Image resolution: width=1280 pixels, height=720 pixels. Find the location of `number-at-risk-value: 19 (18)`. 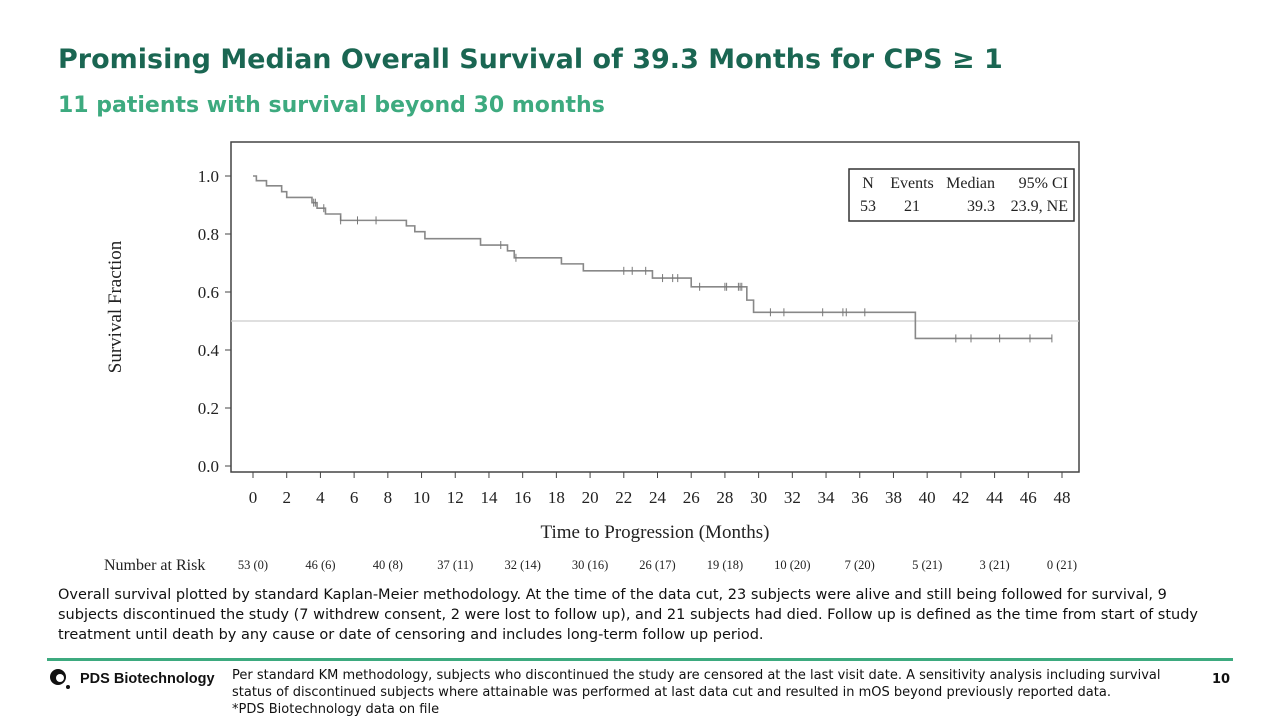

number-at-risk-value: 19 (18) is located at coordinates (725, 565).